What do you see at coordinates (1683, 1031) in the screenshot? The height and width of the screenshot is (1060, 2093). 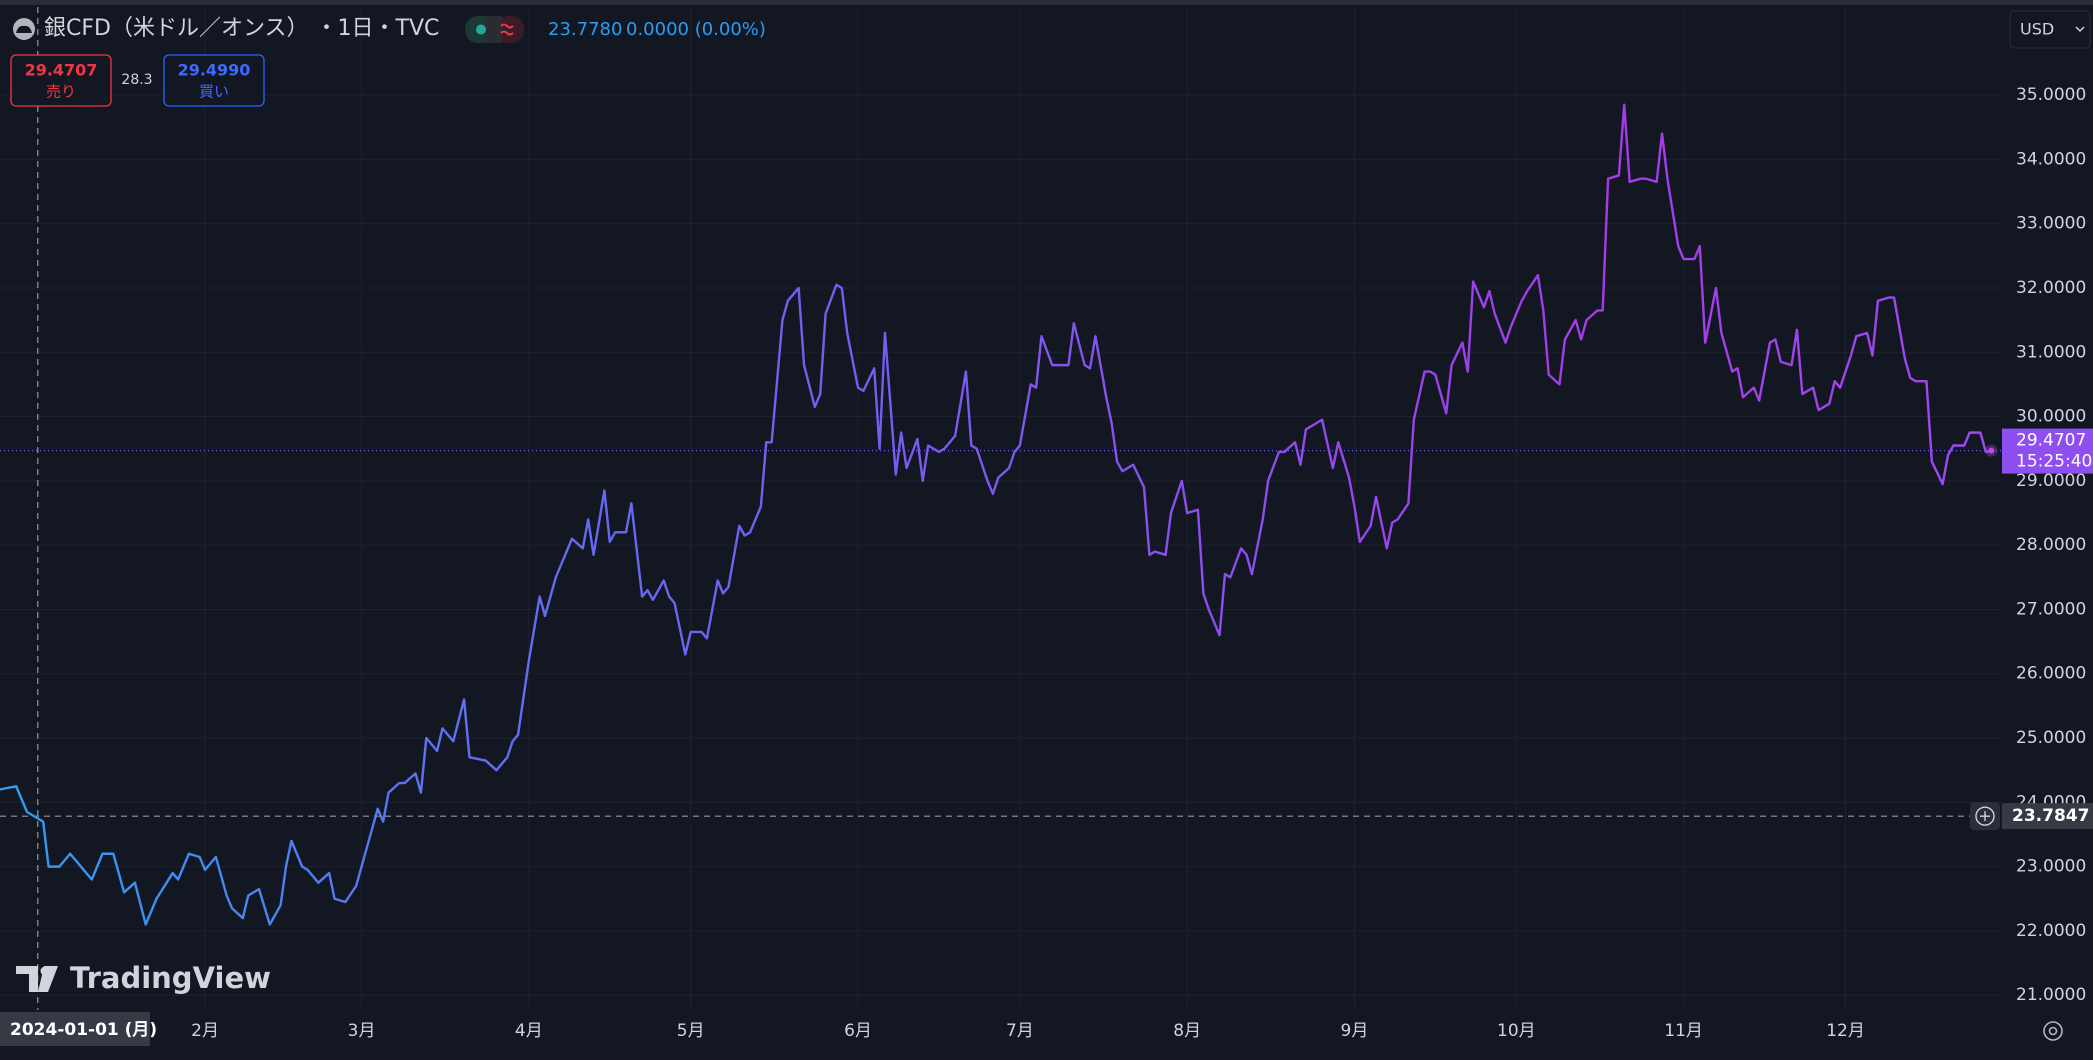 I see `x-tick-label: 11月` at bounding box center [1683, 1031].